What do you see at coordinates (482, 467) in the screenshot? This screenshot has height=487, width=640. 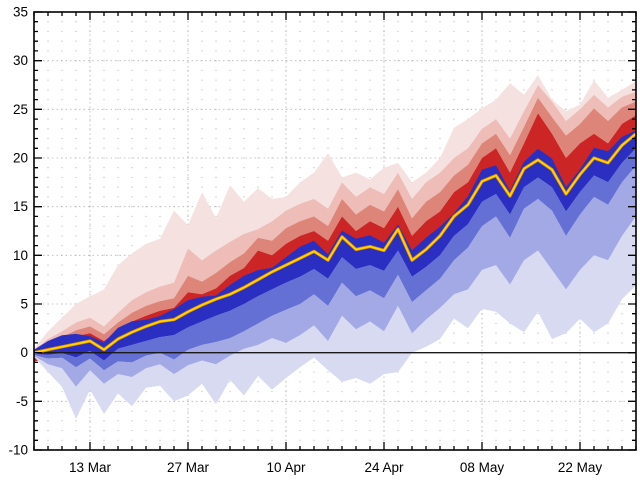 I see `x-tick-label: 08 May` at bounding box center [482, 467].